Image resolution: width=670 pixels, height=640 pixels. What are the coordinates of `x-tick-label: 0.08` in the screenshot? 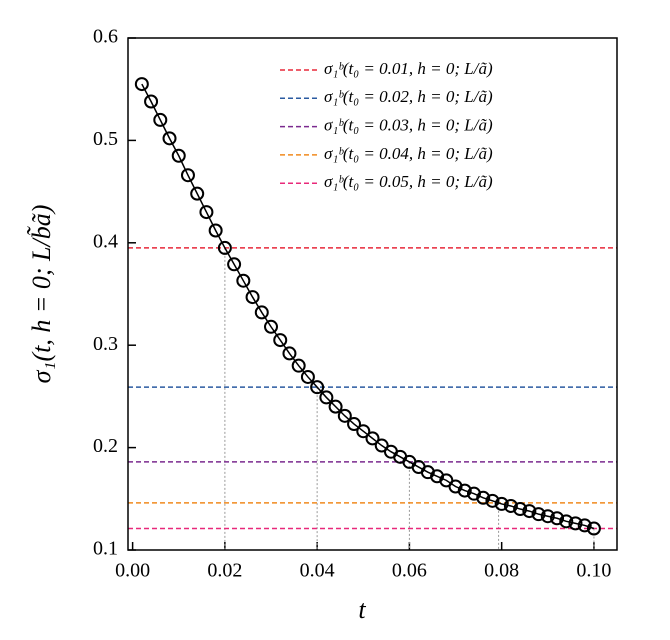 It's located at (501, 571).